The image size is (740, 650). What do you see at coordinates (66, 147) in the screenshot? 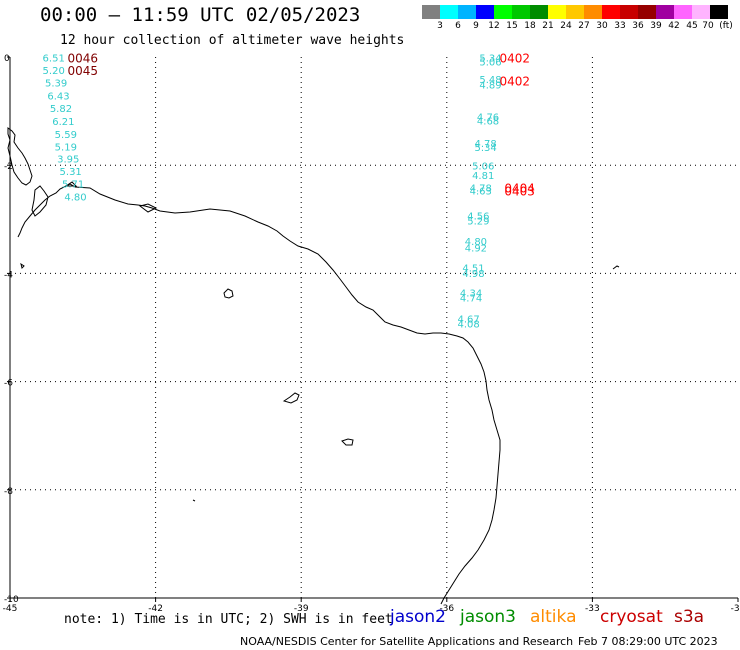
I see `swh-value: 5.19` at bounding box center [66, 147].